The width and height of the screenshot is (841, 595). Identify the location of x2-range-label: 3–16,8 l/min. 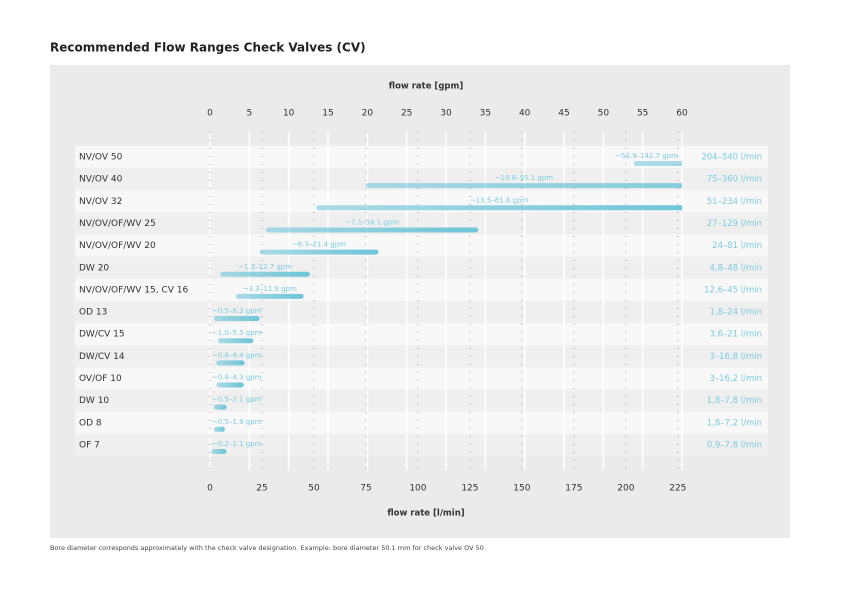
(735, 357).